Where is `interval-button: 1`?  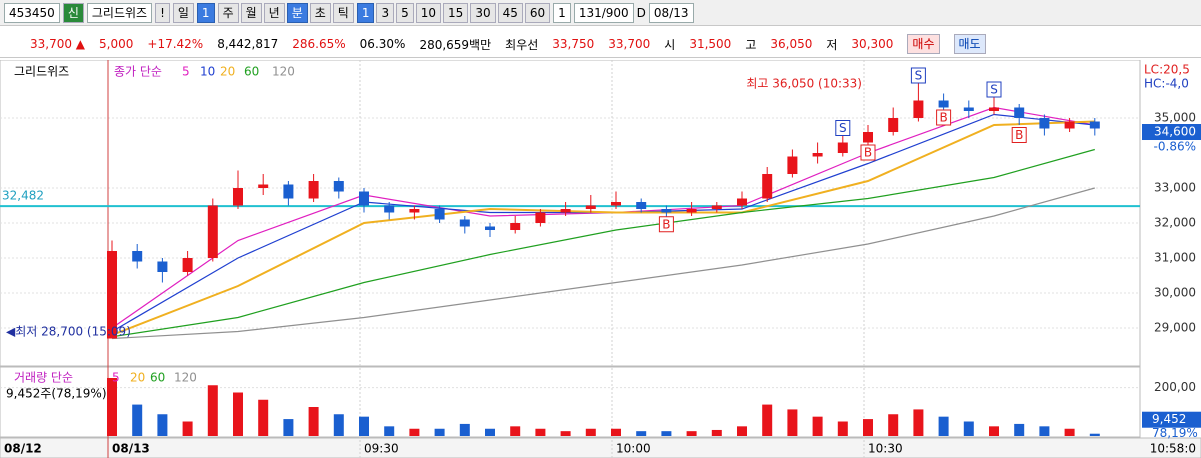
interval-button: 1 is located at coordinates (365, 12).